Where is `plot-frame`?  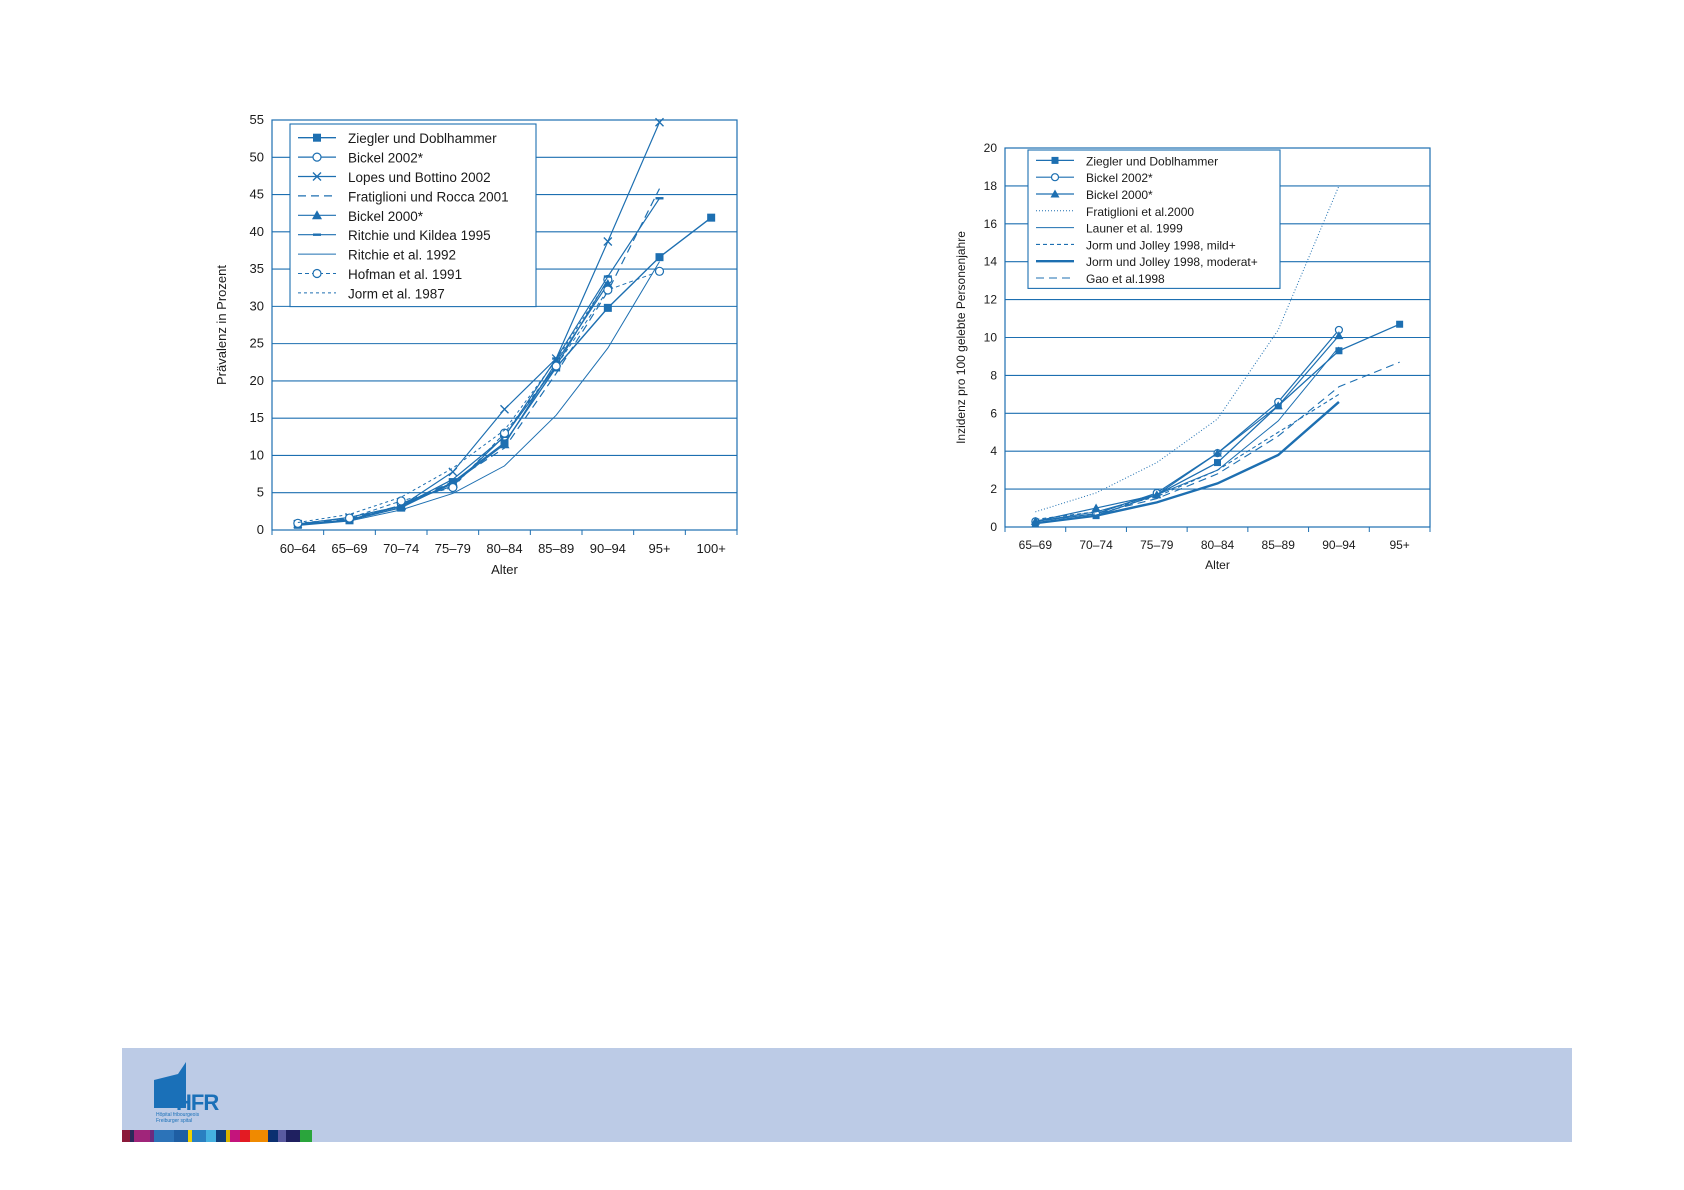
plot-frame is located at coordinates (1217, 337).